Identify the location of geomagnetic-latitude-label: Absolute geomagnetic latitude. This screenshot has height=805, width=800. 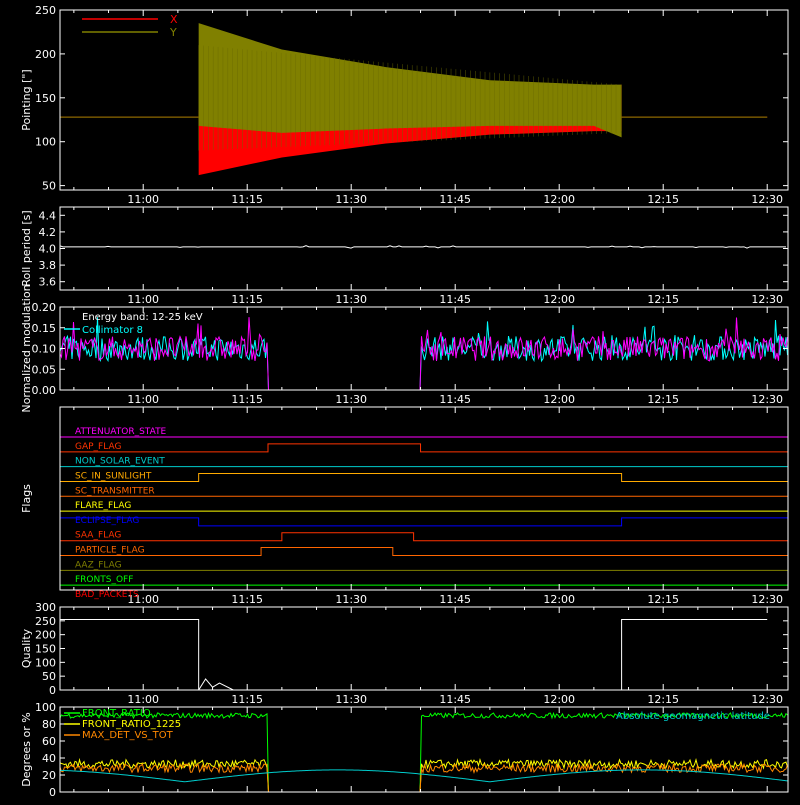
(693, 716).